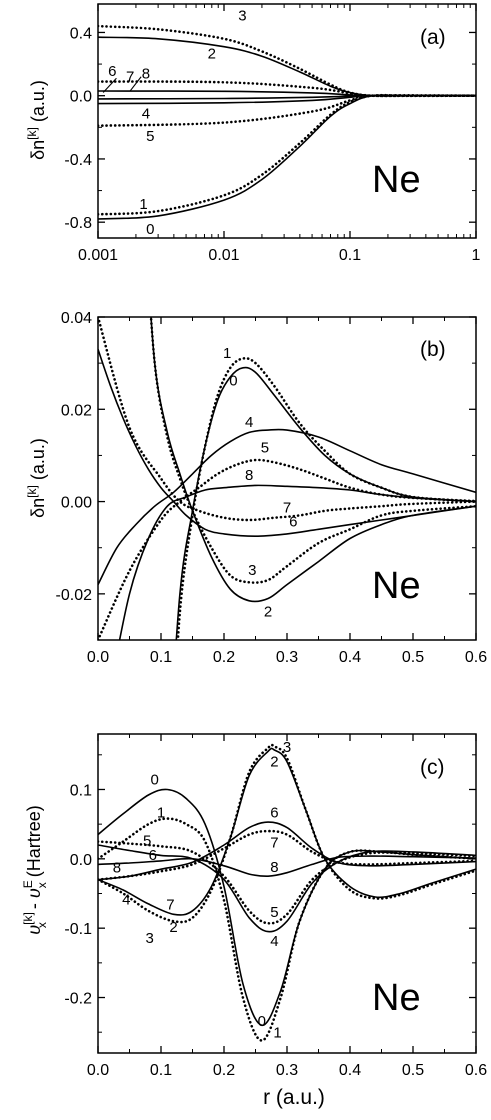 The image size is (491, 1120). What do you see at coordinates (476, 657) in the screenshot?
I see `x-tick-label: 0.6` at bounding box center [476, 657].